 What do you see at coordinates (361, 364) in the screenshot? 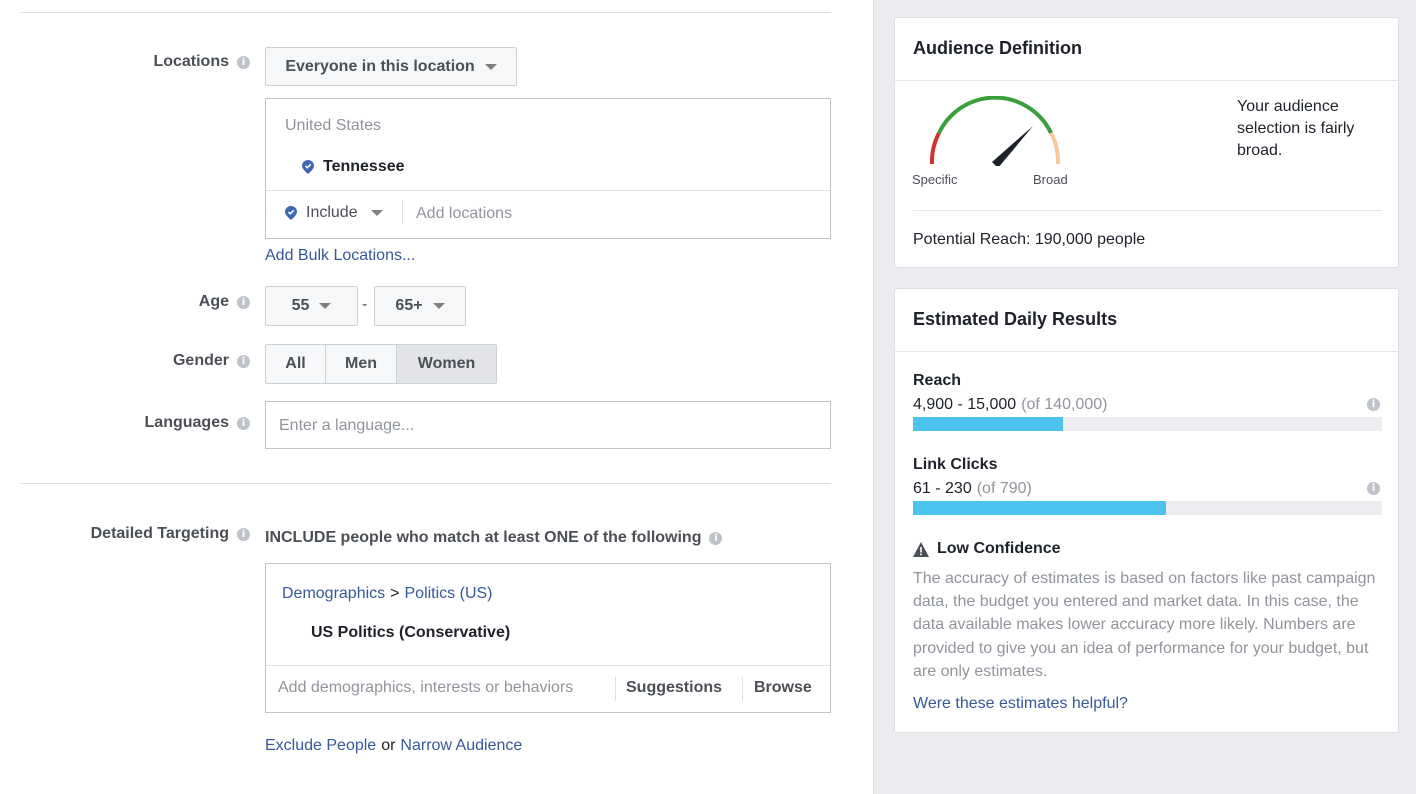
I see `gender-option-men: Men` at bounding box center [361, 364].